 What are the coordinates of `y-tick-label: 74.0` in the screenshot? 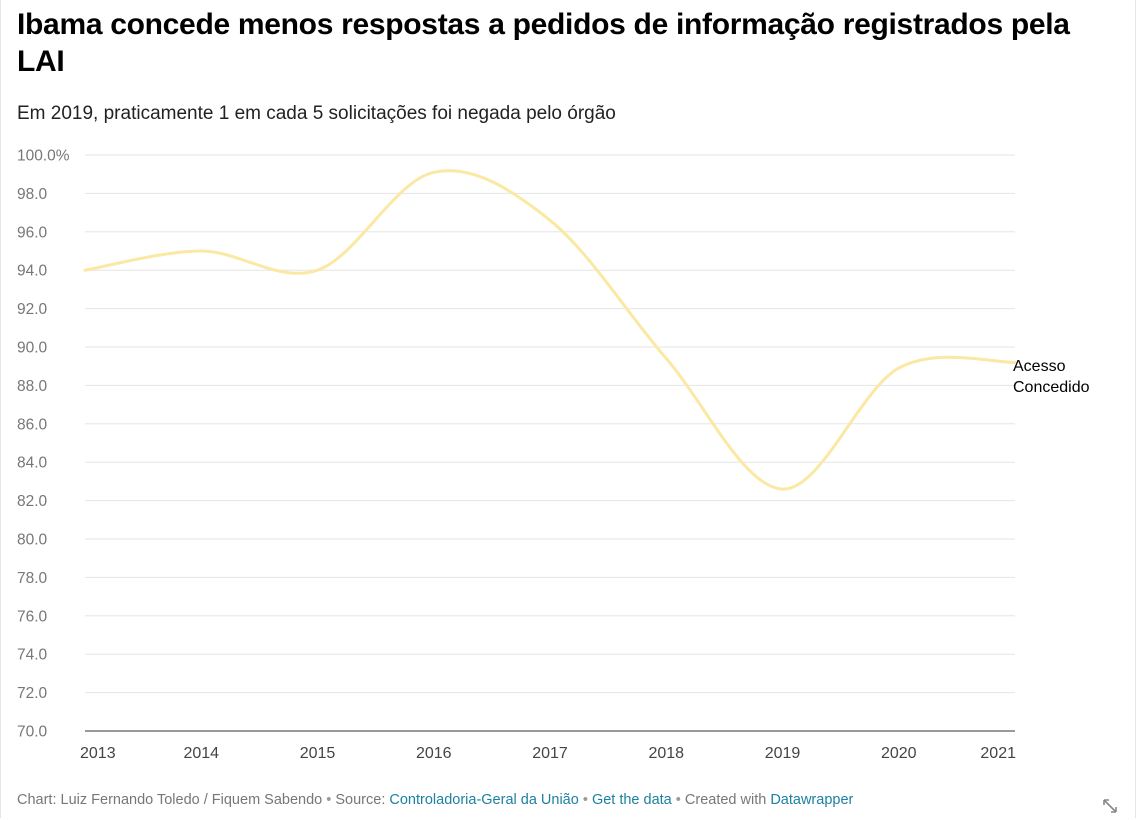 It's located at (32, 655).